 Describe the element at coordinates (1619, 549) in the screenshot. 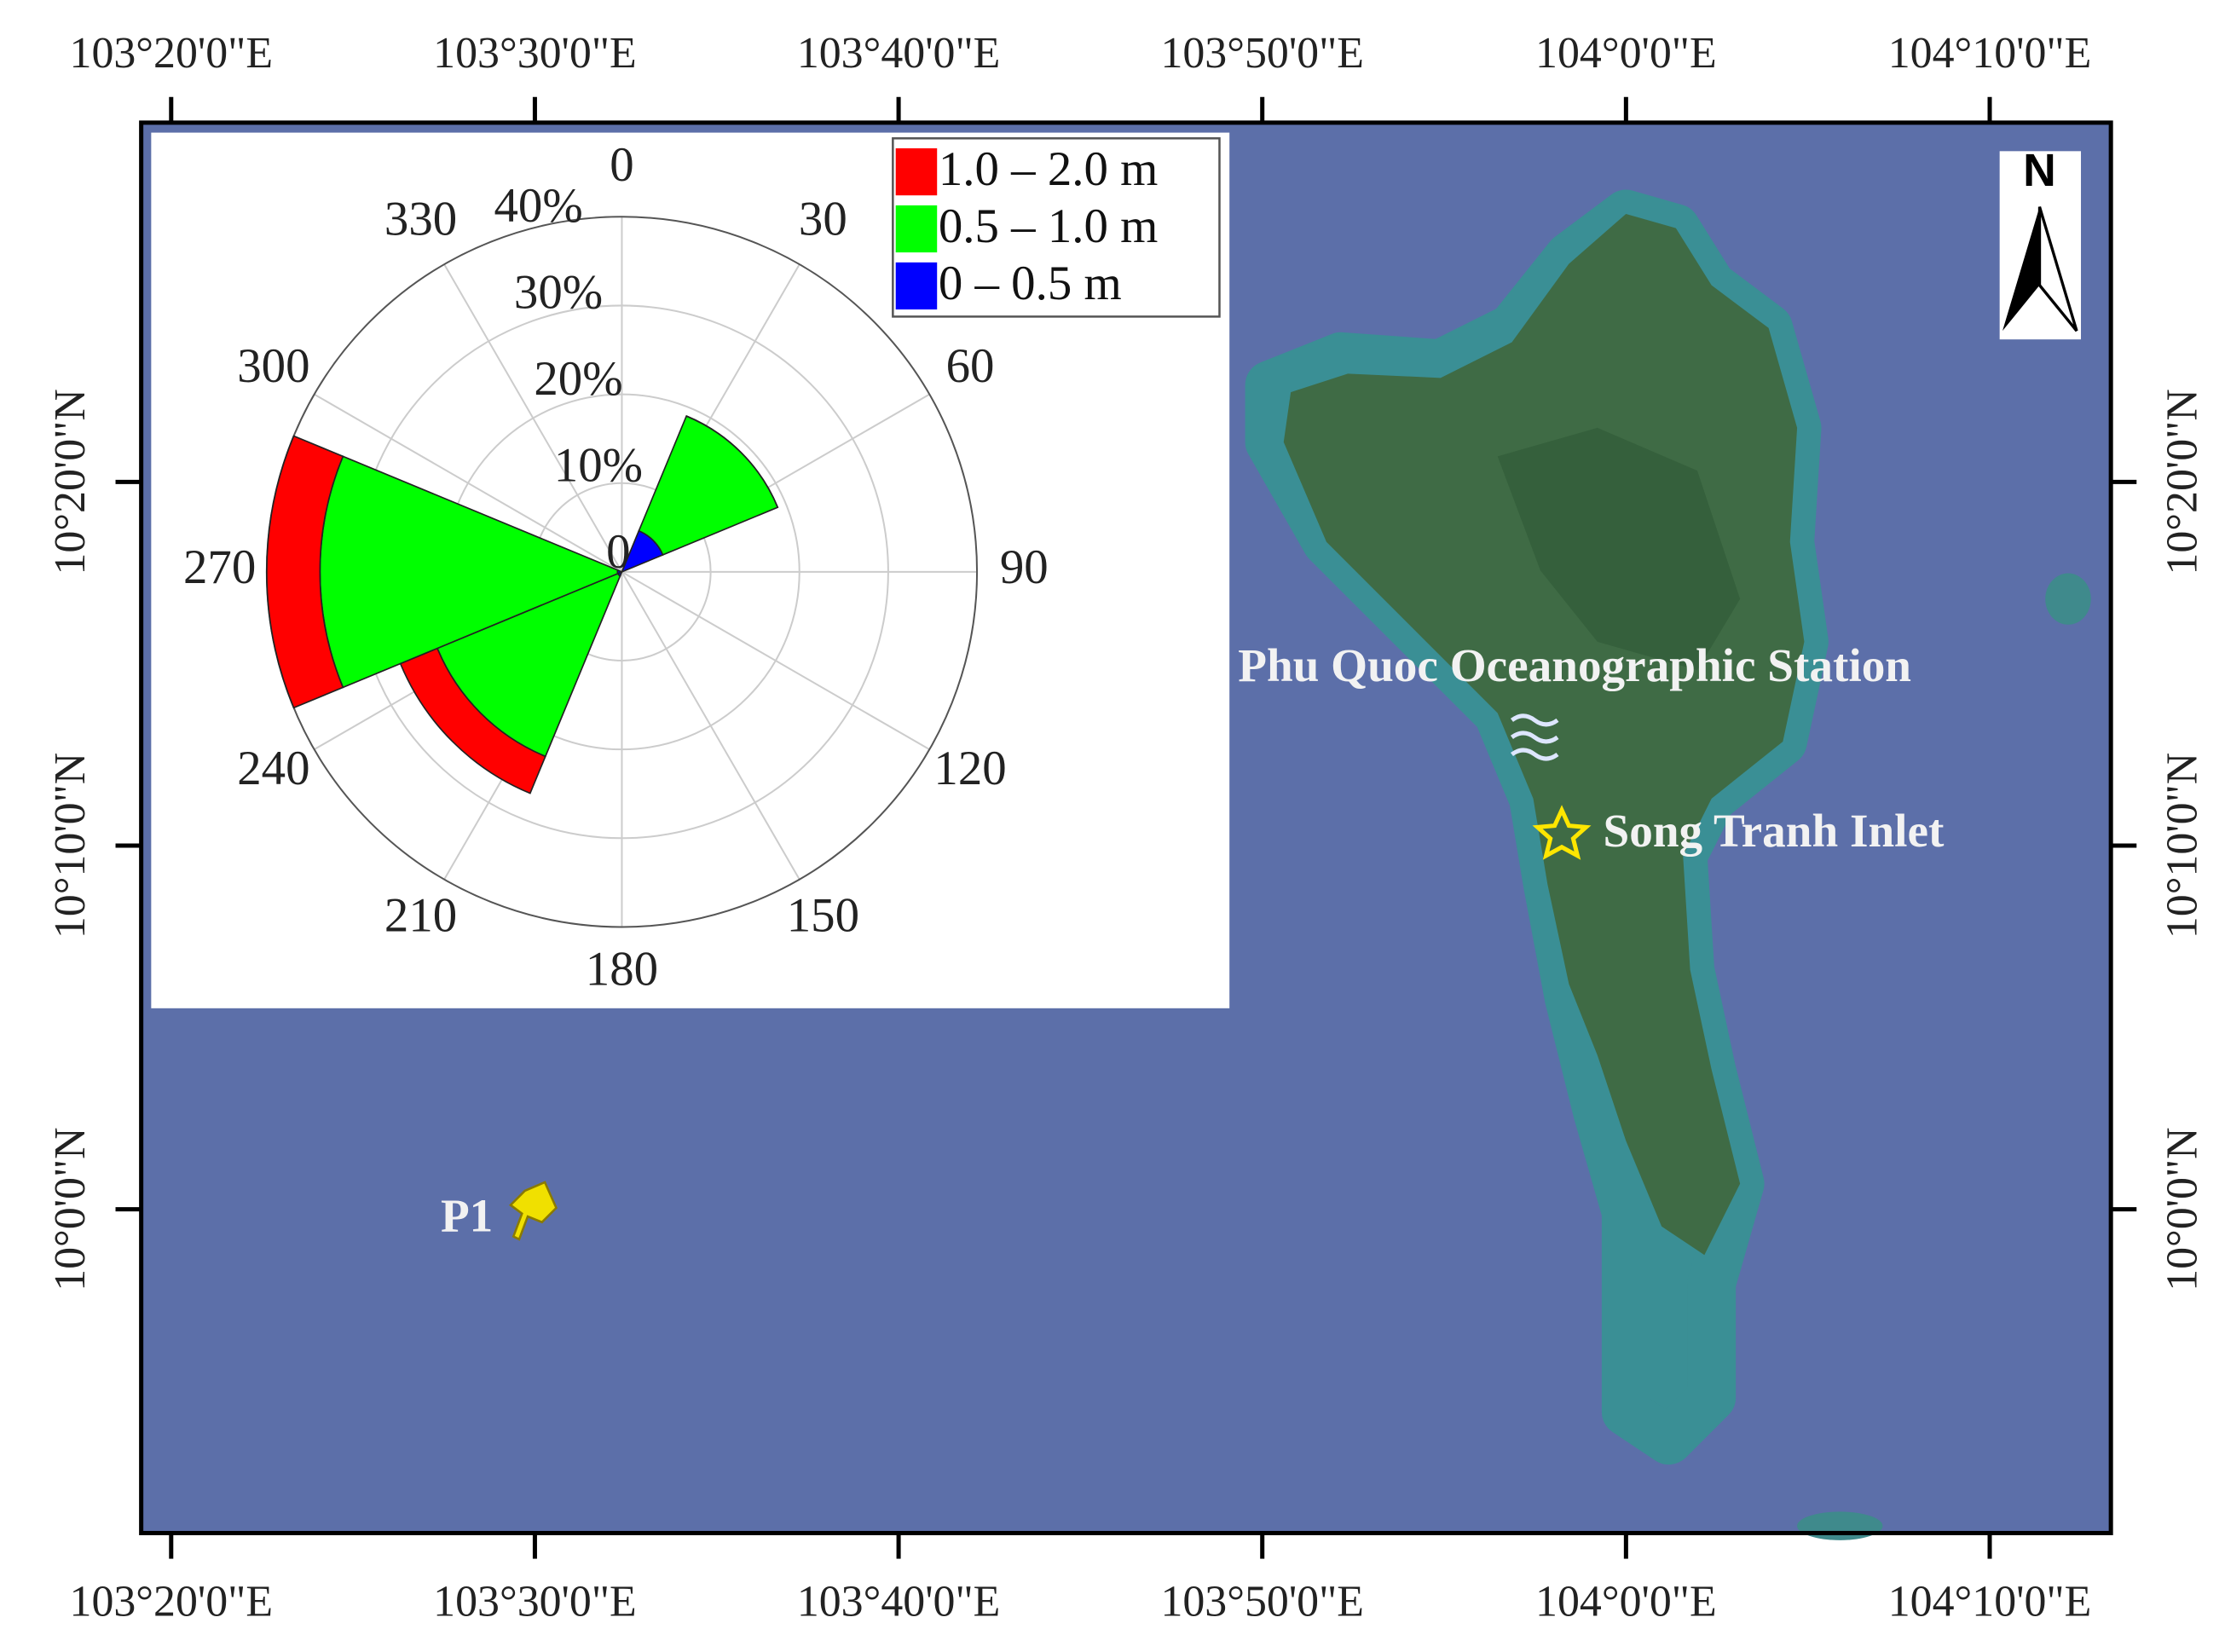

I see `forest` at that location.